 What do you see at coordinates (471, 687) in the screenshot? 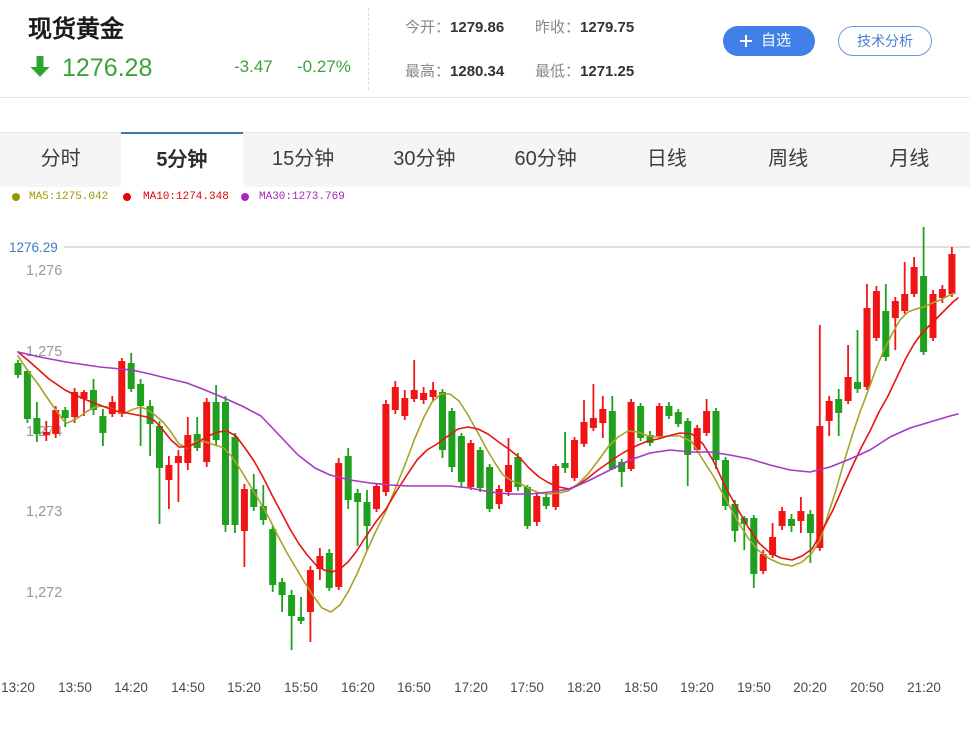
I see `svg-text: 17:20` at bounding box center [471, 687].